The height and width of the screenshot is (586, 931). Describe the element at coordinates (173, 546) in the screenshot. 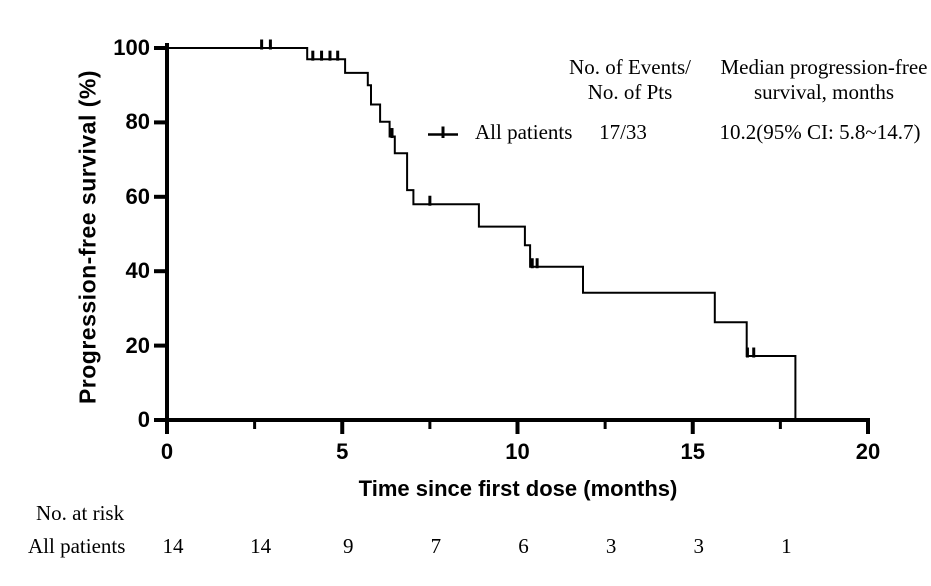

I see `risk-count-t0: 14` at that location.